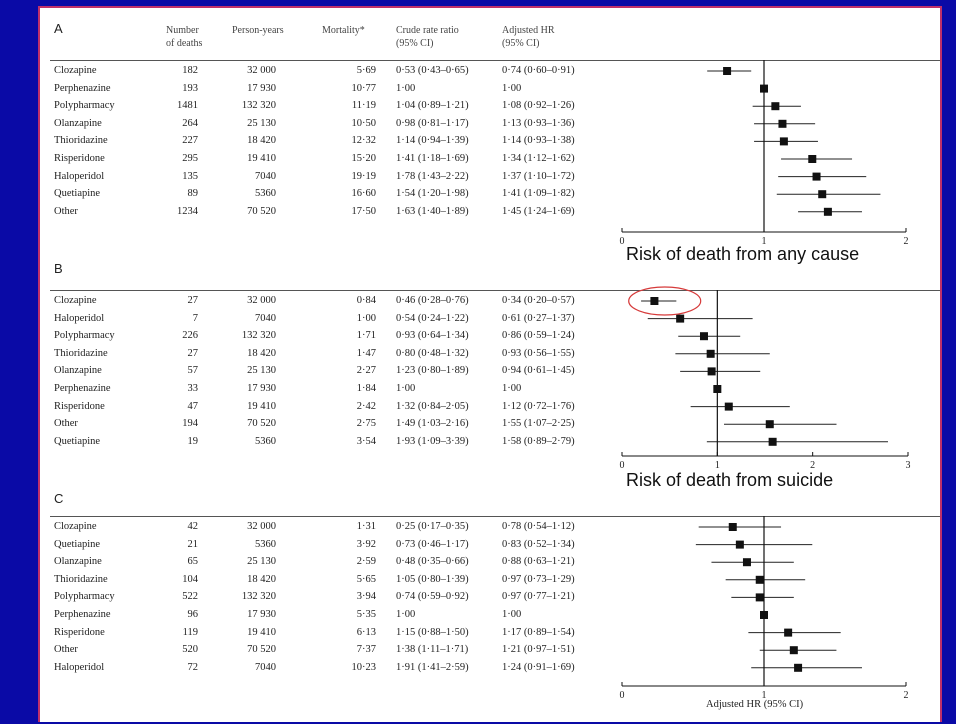 This screenshot has height=724, width=956. What do you see at coordinates (79, 406) in the screenshot?
I see `cell-drug-b-6: Risperidone` at bounding box center [79, 406].